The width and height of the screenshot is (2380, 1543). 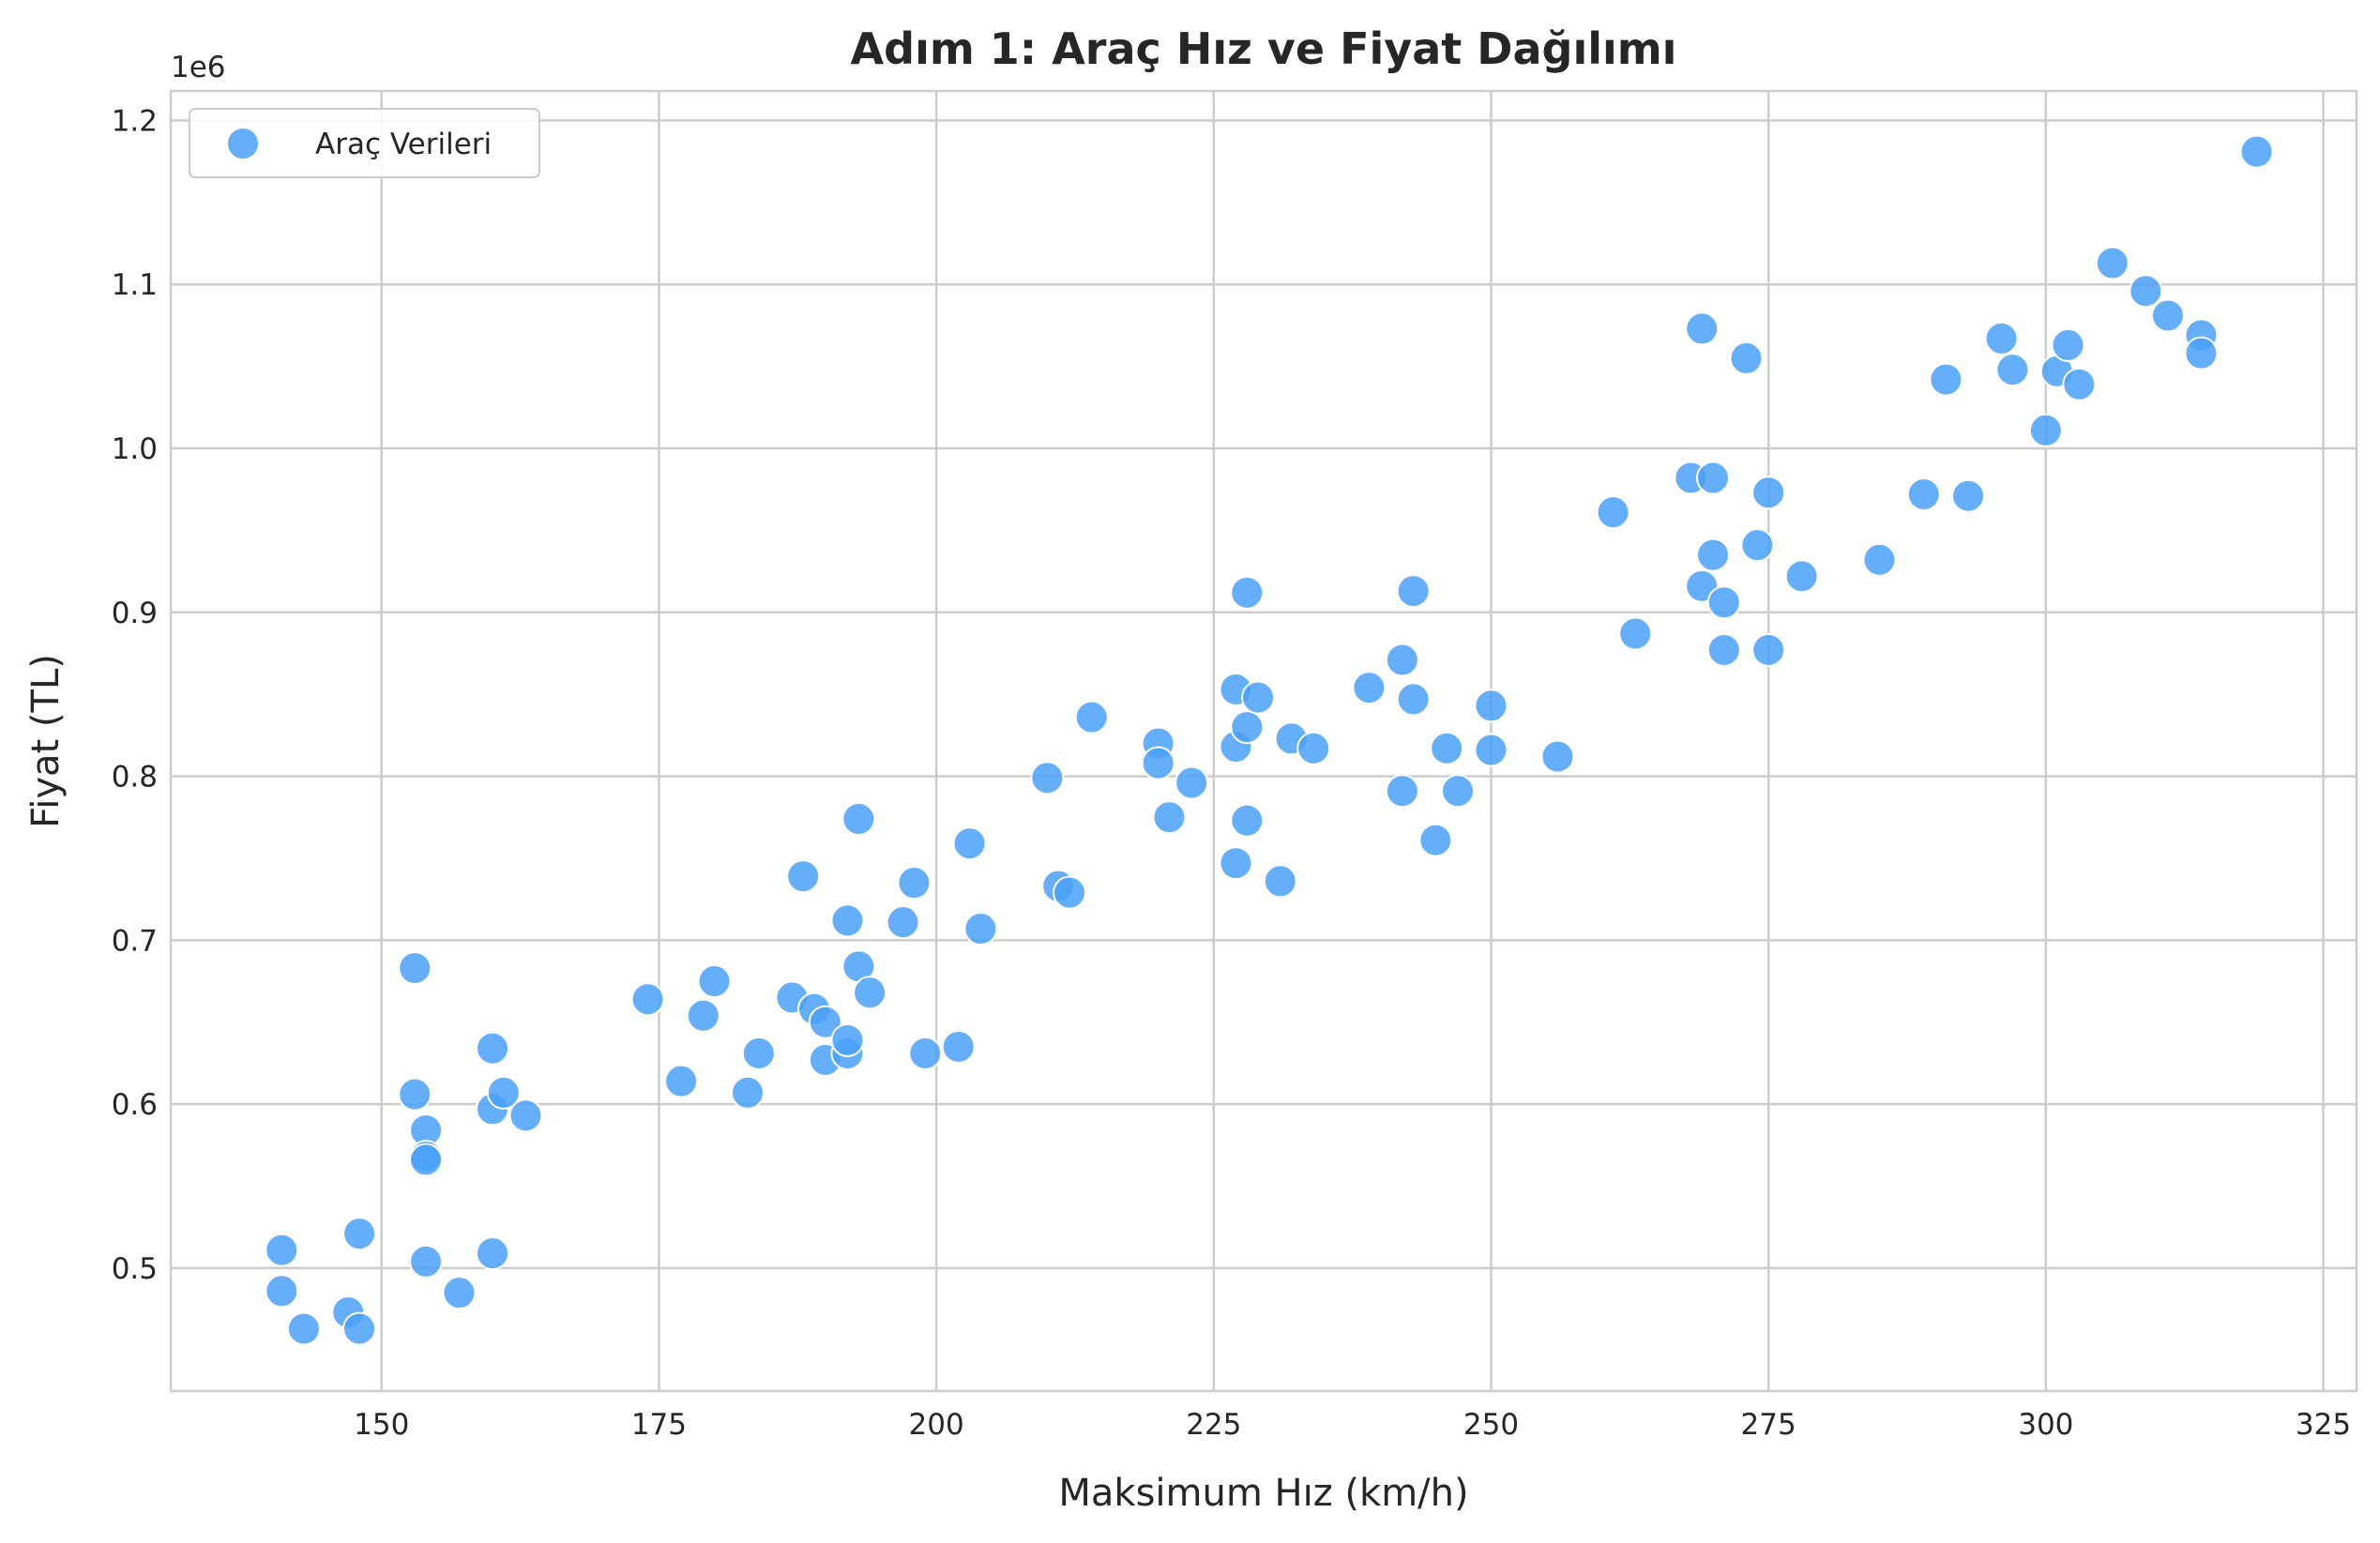 I want to click on x-axis-label: Maksimum Hız (km/h), so click(x=1263, y=1493).